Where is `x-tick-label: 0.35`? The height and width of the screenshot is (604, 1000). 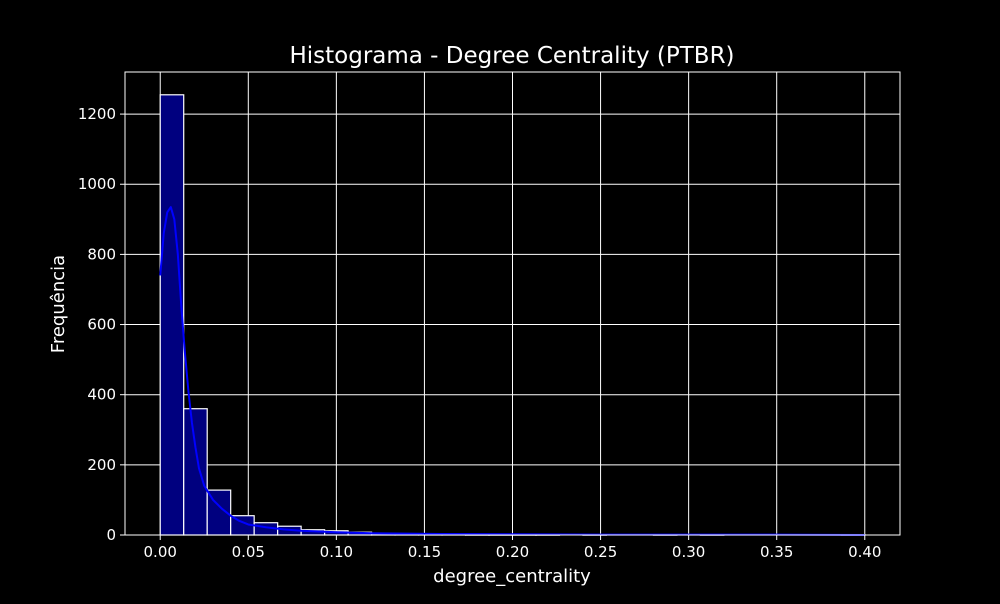
x-tick-label: 0.35 is located at coordinates (776, 552).